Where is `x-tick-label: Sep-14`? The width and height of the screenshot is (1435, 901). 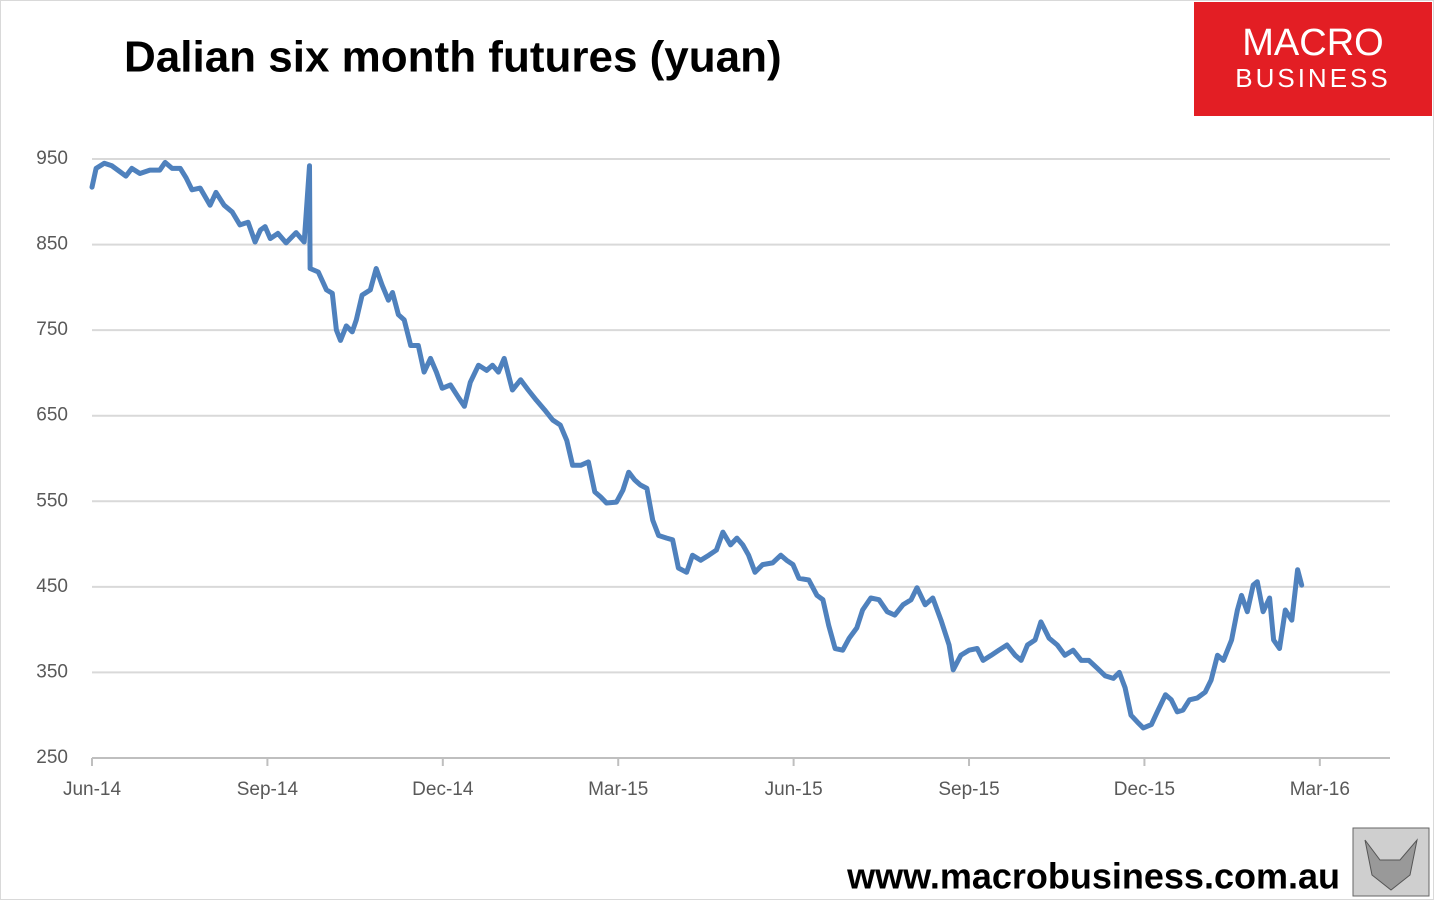 x-tick-label: Sep-14 is located at coordinates (268, 789).